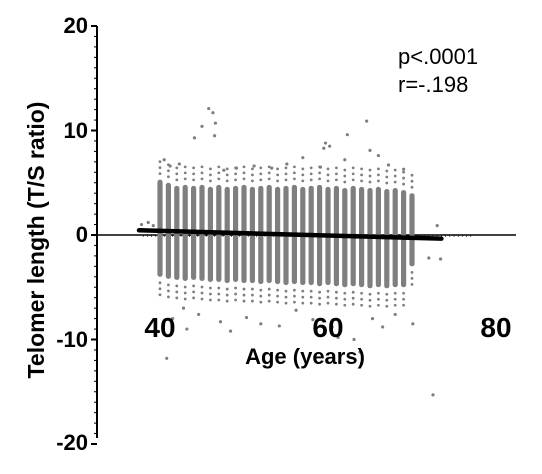 The width and height of the screenshot is (542, 474). Describe the element at coordinates (159, 327) in the screenshot. I see `x-tick-label: 40` at that location.